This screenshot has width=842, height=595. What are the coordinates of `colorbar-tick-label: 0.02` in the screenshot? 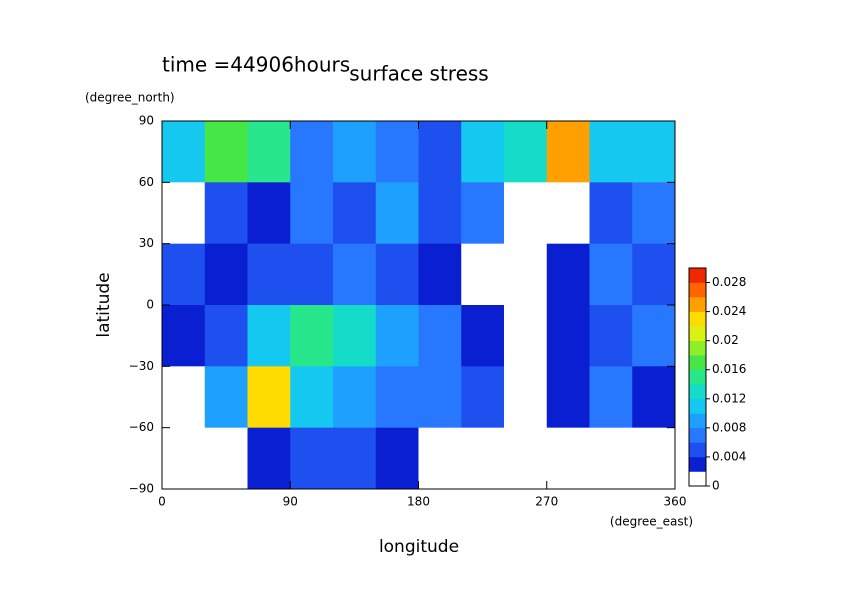 It's located at (725, 340).